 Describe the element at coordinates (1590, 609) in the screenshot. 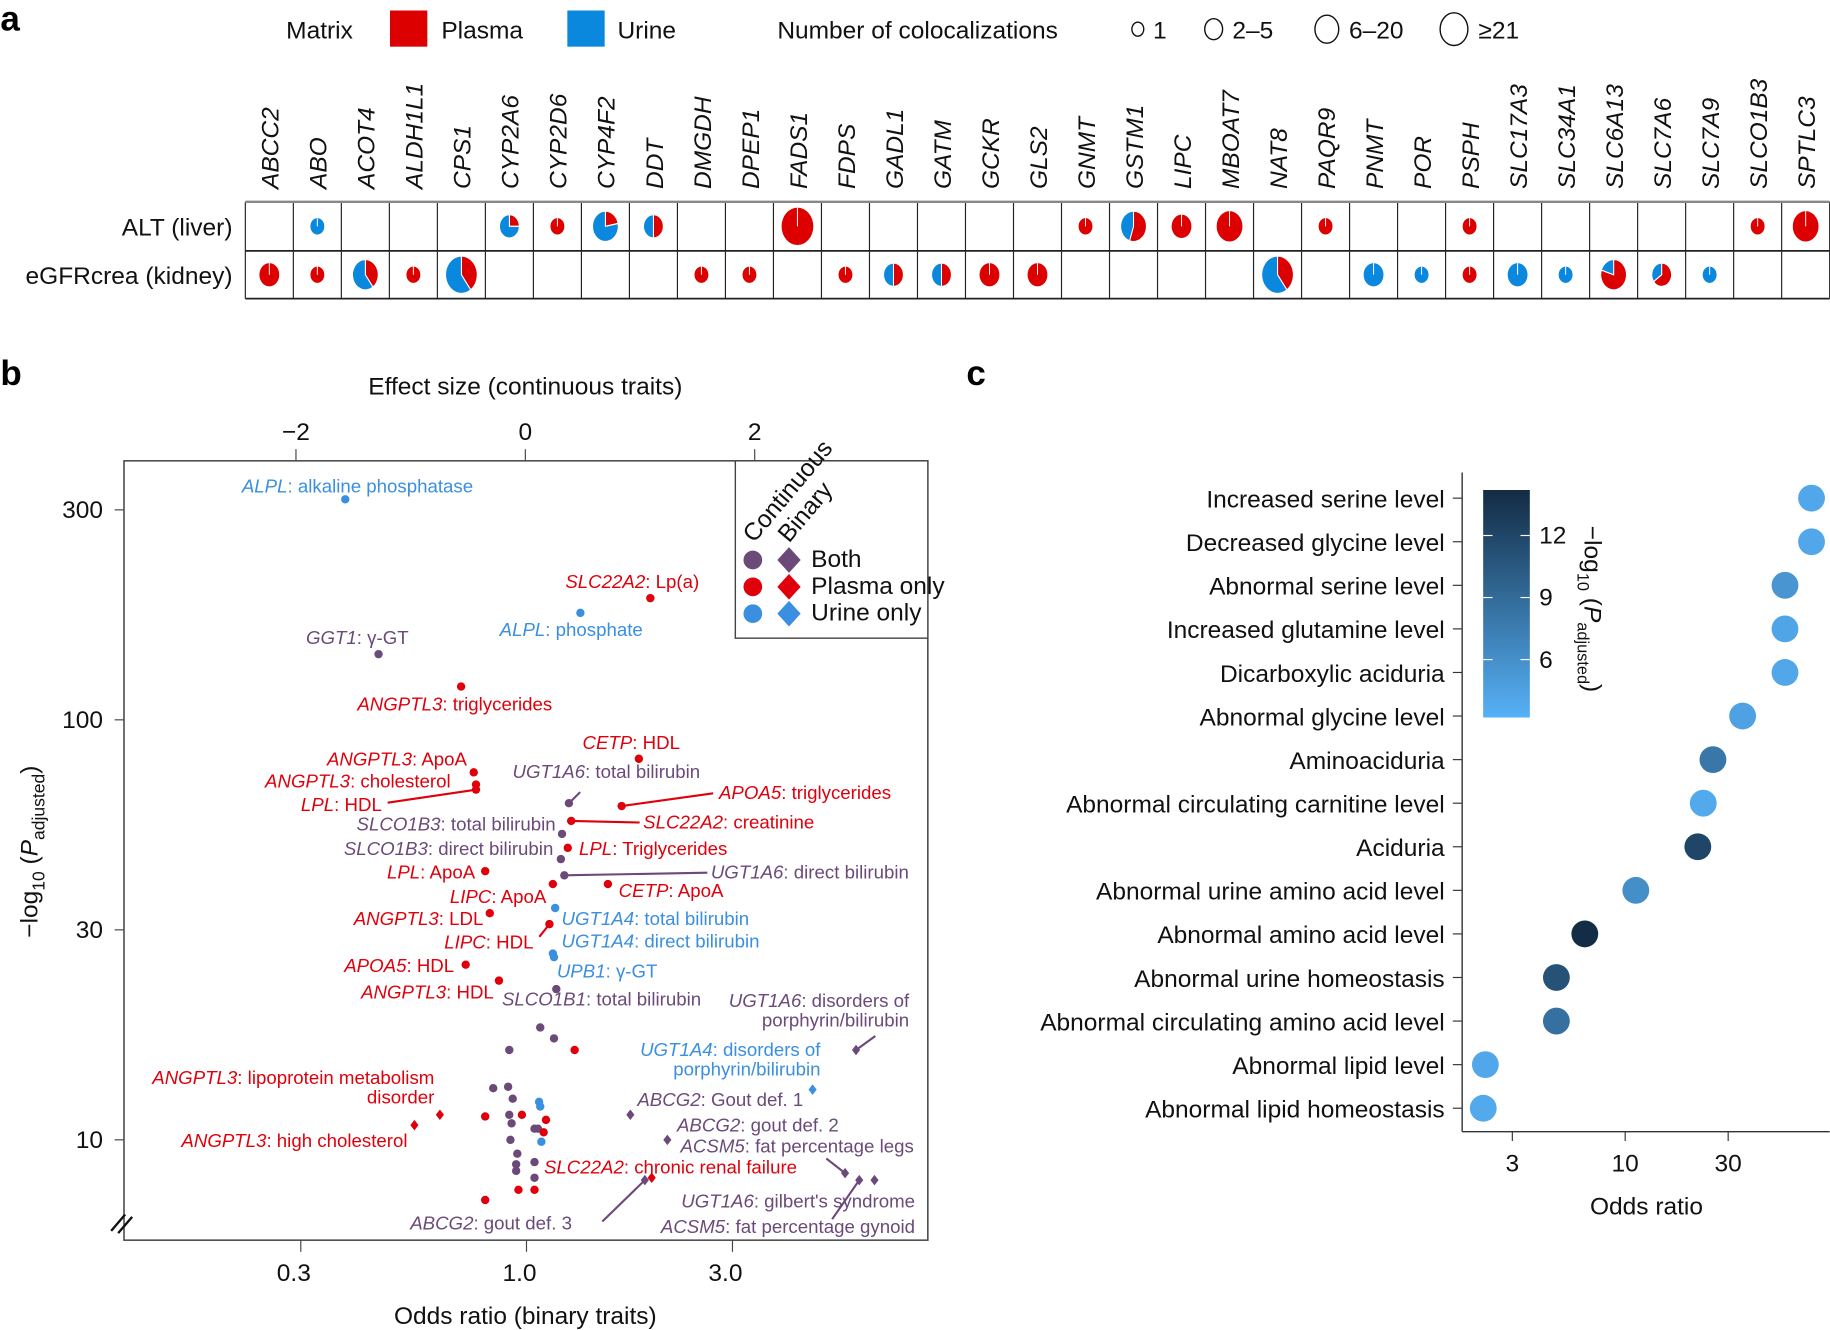

I see `colorbar-title: −log10 (Padjusted)` at that location.